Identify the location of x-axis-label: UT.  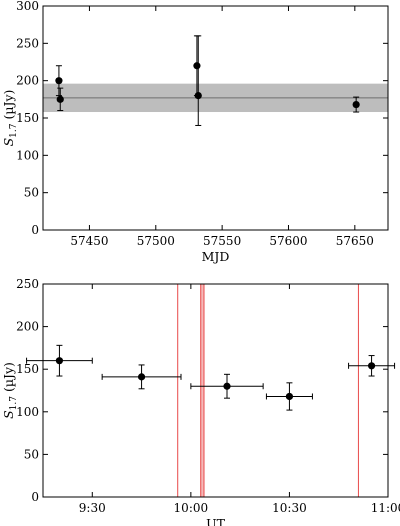
(216, 521).